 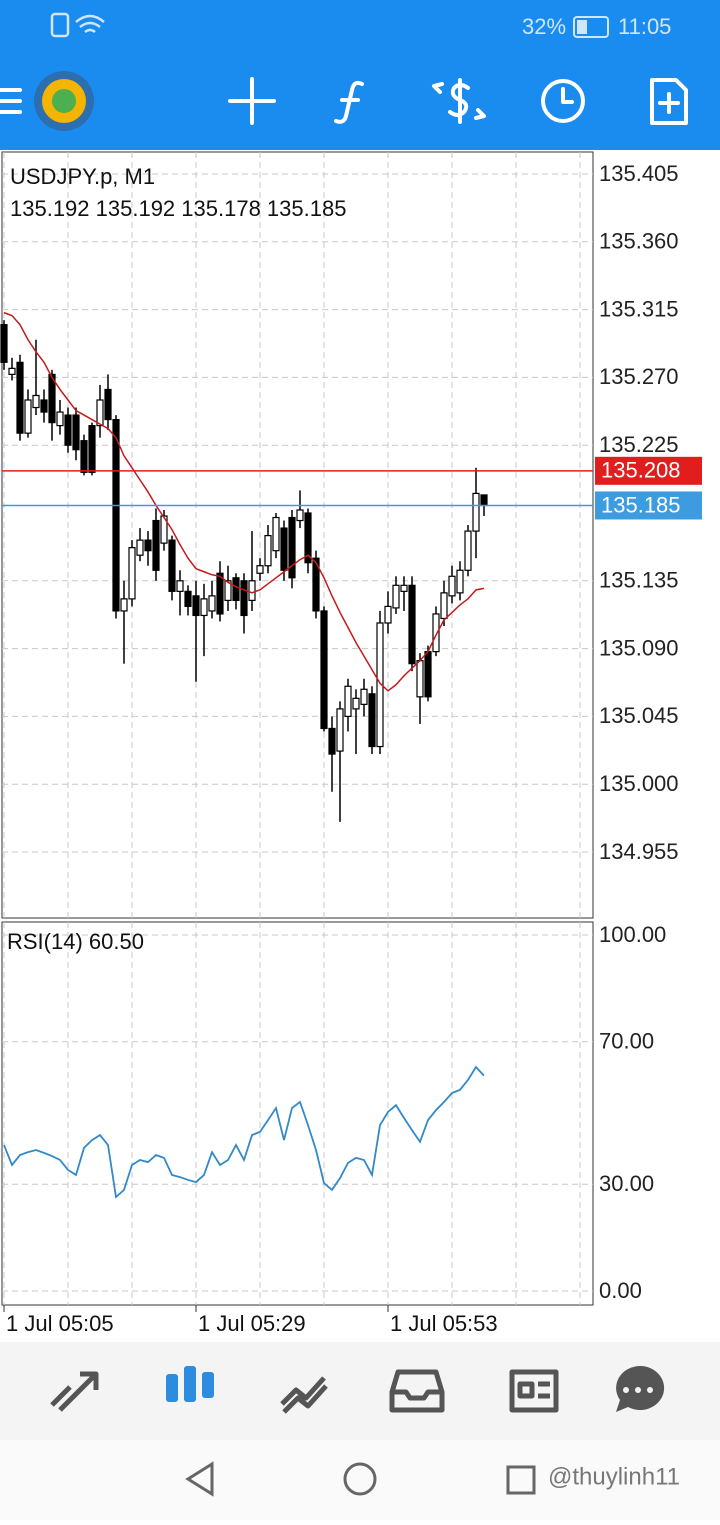 I want to click on y-tick-label: 70.00, so click(x=626, y=1041).